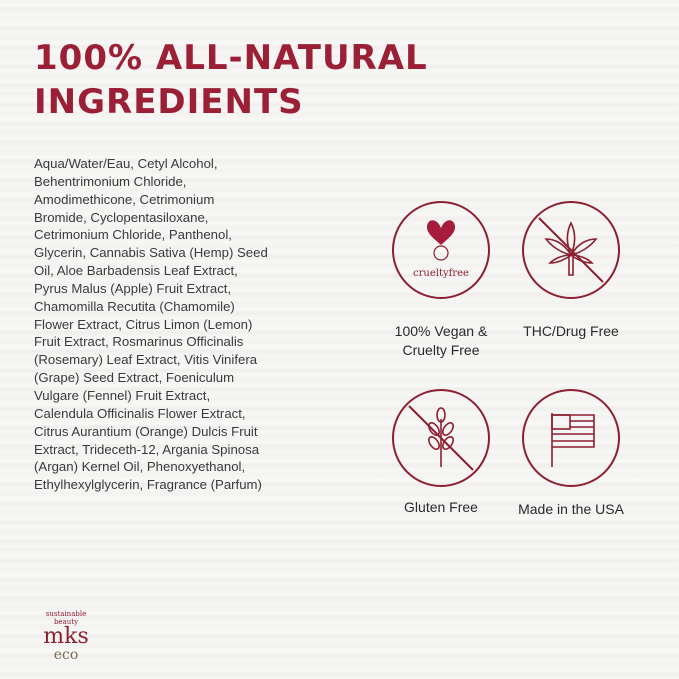 This screenshot has height=679, width=679. I want to click on ingredient-line: Flower Extract, Citrus Limon (Lemon), so click(143, 324).